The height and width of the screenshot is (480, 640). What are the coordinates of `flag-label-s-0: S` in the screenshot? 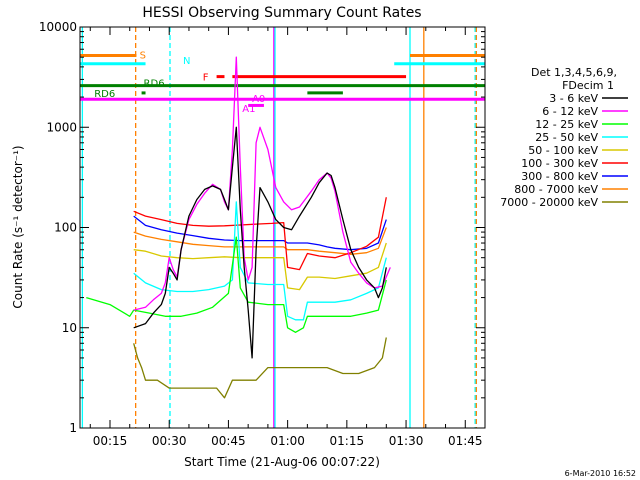 It's located at (143, 56).